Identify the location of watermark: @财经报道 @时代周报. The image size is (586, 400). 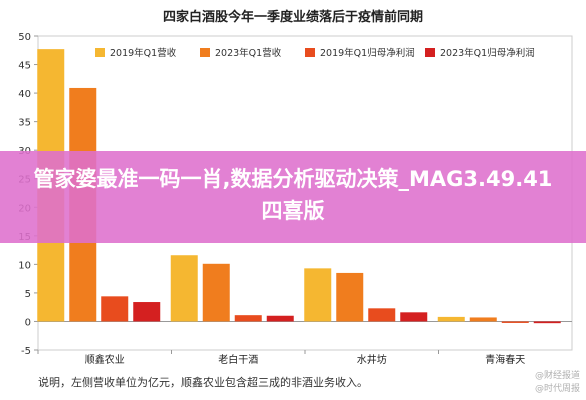
(557, 381).